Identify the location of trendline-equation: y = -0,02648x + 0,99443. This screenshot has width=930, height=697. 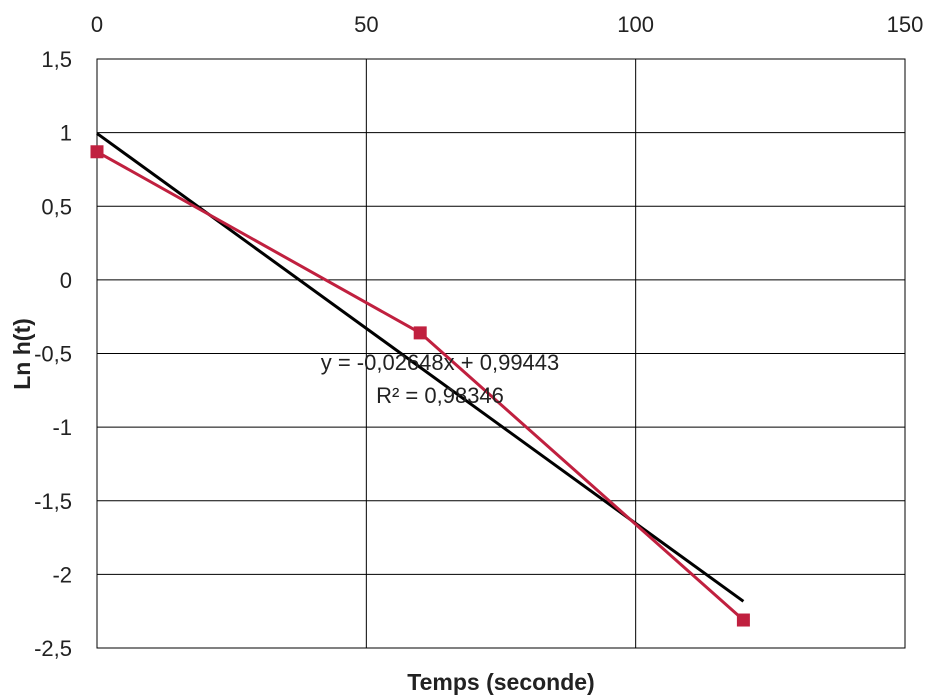
(440, 362).